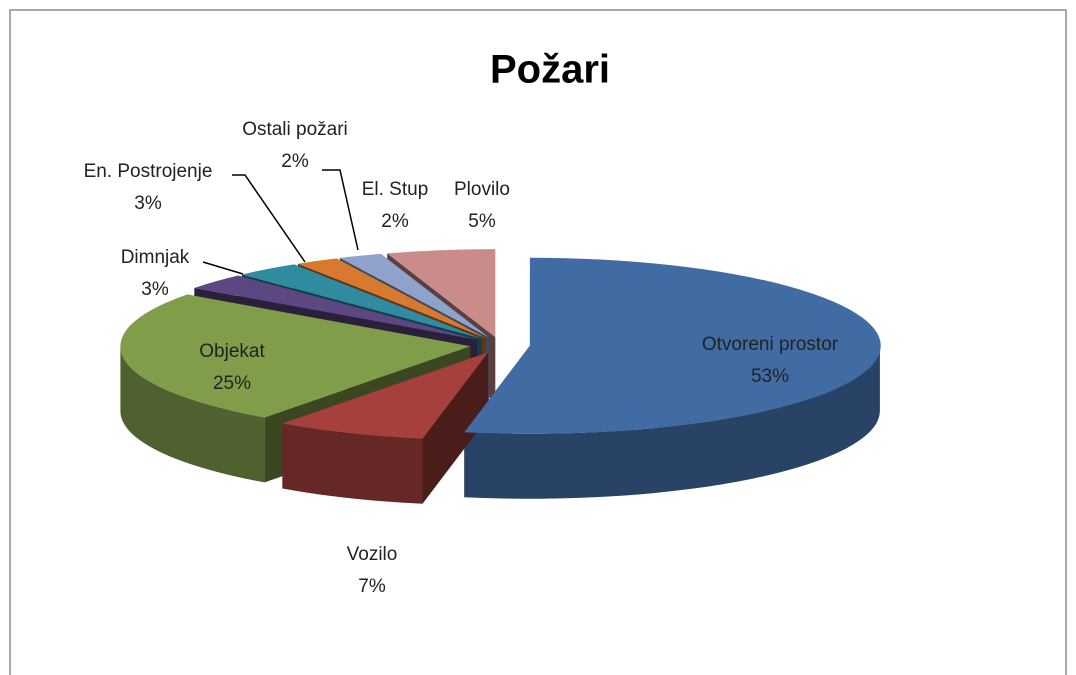 Image resolution: width=1076 pixels, height=675 pixels. I want to click on data-label-value: 7%, so click(372, 586).